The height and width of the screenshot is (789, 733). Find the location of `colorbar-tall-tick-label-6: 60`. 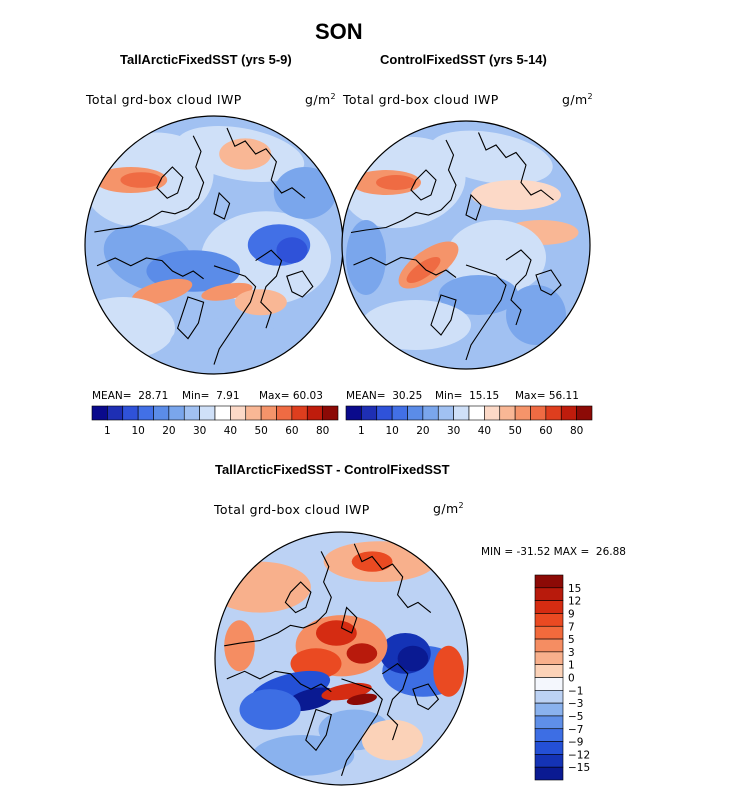

colorbar-tall-tick-label-6: 60 is located at coordinates (291, 431).